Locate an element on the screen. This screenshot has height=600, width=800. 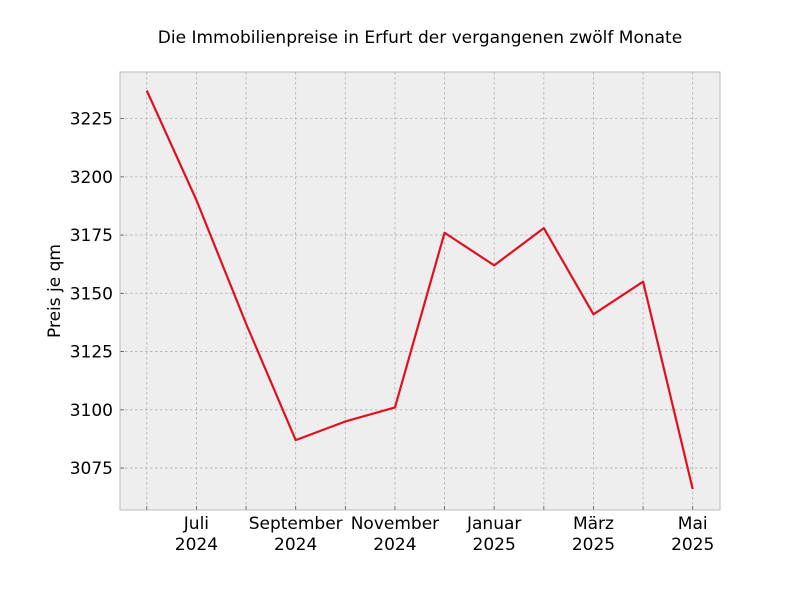
x-tick-label: Juli 2024 is located at coordinates (196, 534).